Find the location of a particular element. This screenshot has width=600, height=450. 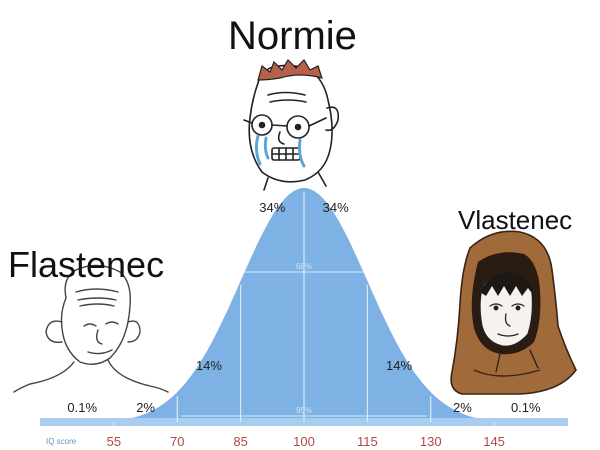

tick-label: 145 is located at coordinates (494, 441).